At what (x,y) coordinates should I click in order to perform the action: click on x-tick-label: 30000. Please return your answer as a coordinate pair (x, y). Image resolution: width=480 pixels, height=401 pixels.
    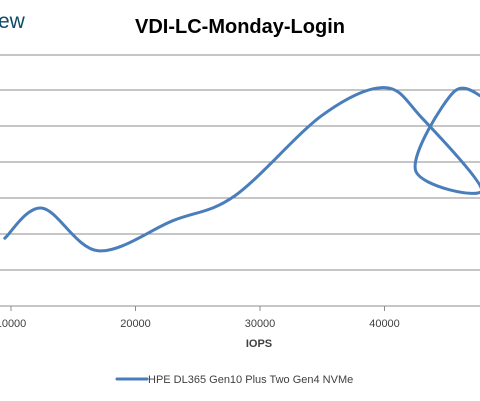
    Looking at the image, I should click on (260, 324).